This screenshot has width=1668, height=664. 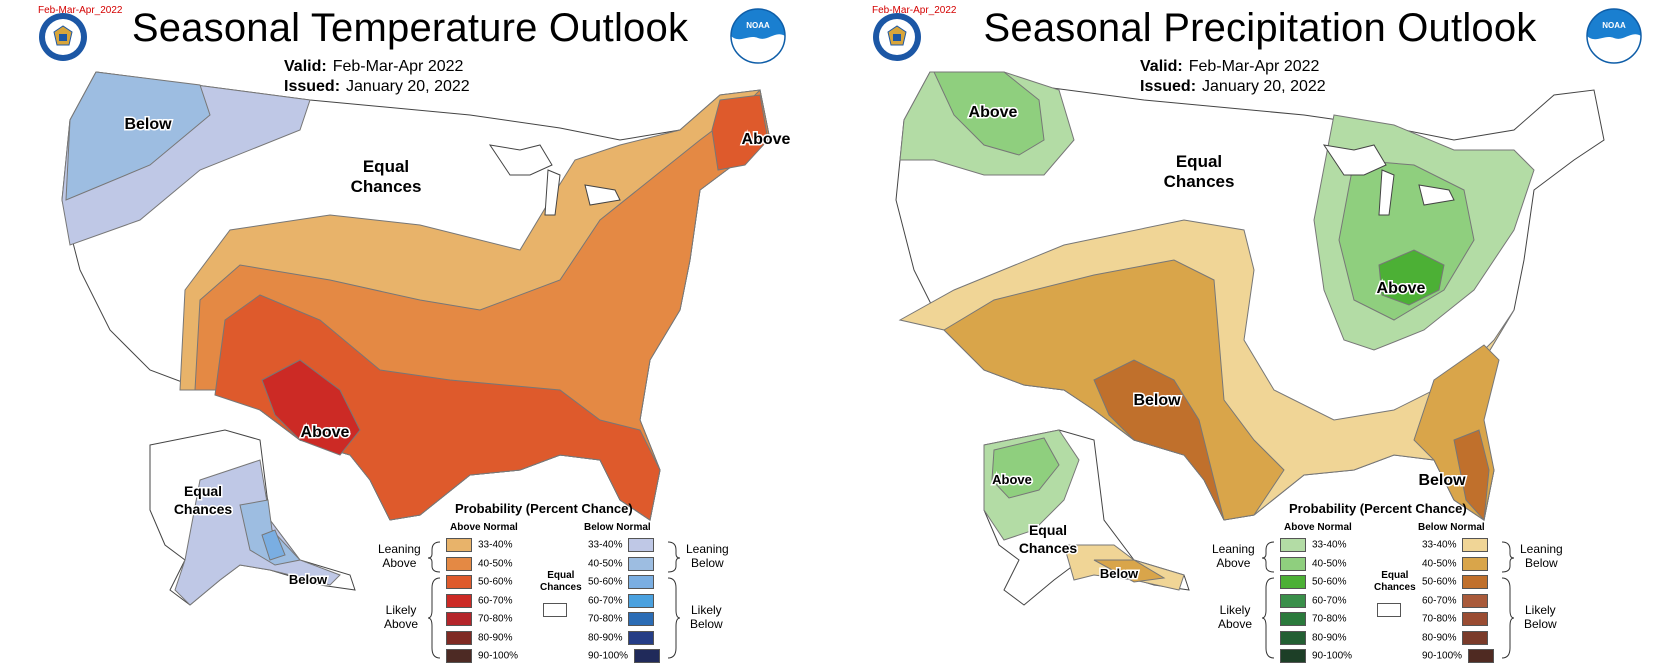 I want to click on map-title: Seasonal Temperature Outlook, so click(x=410, y=28).